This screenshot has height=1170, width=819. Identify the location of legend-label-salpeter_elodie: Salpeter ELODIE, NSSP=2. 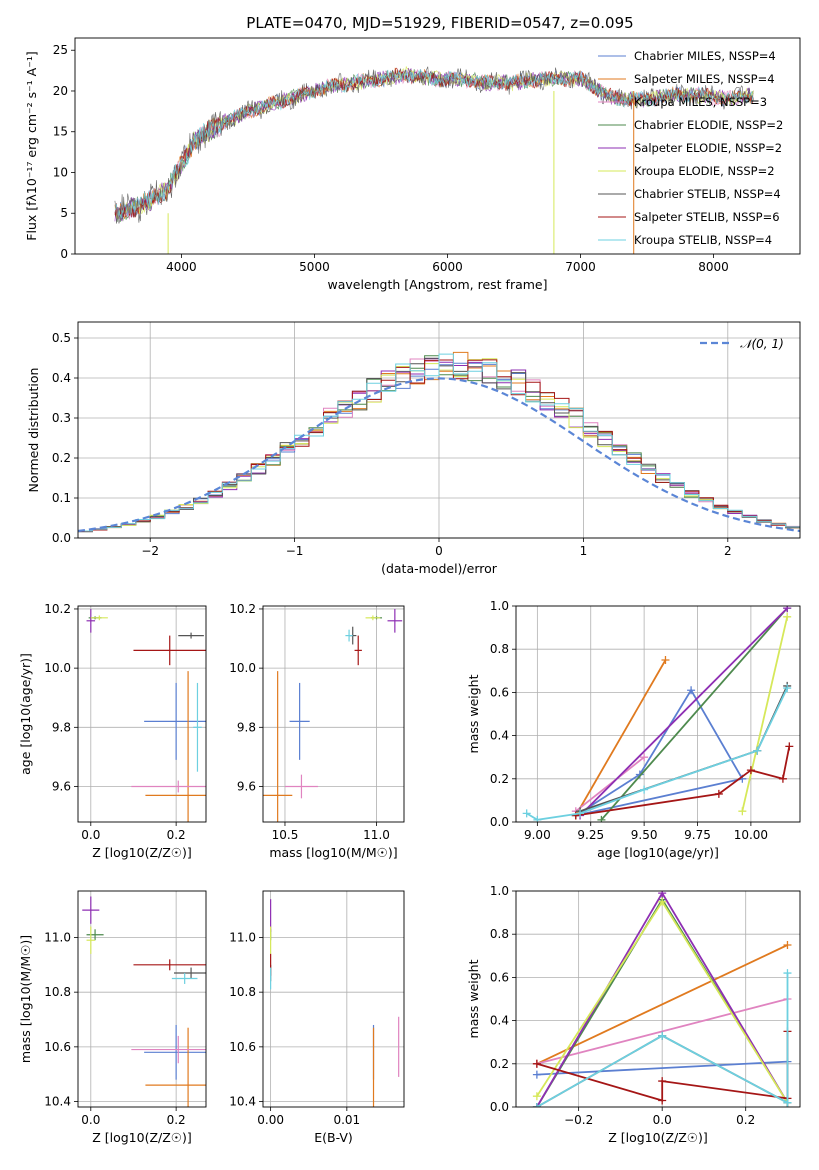
(708, 148).